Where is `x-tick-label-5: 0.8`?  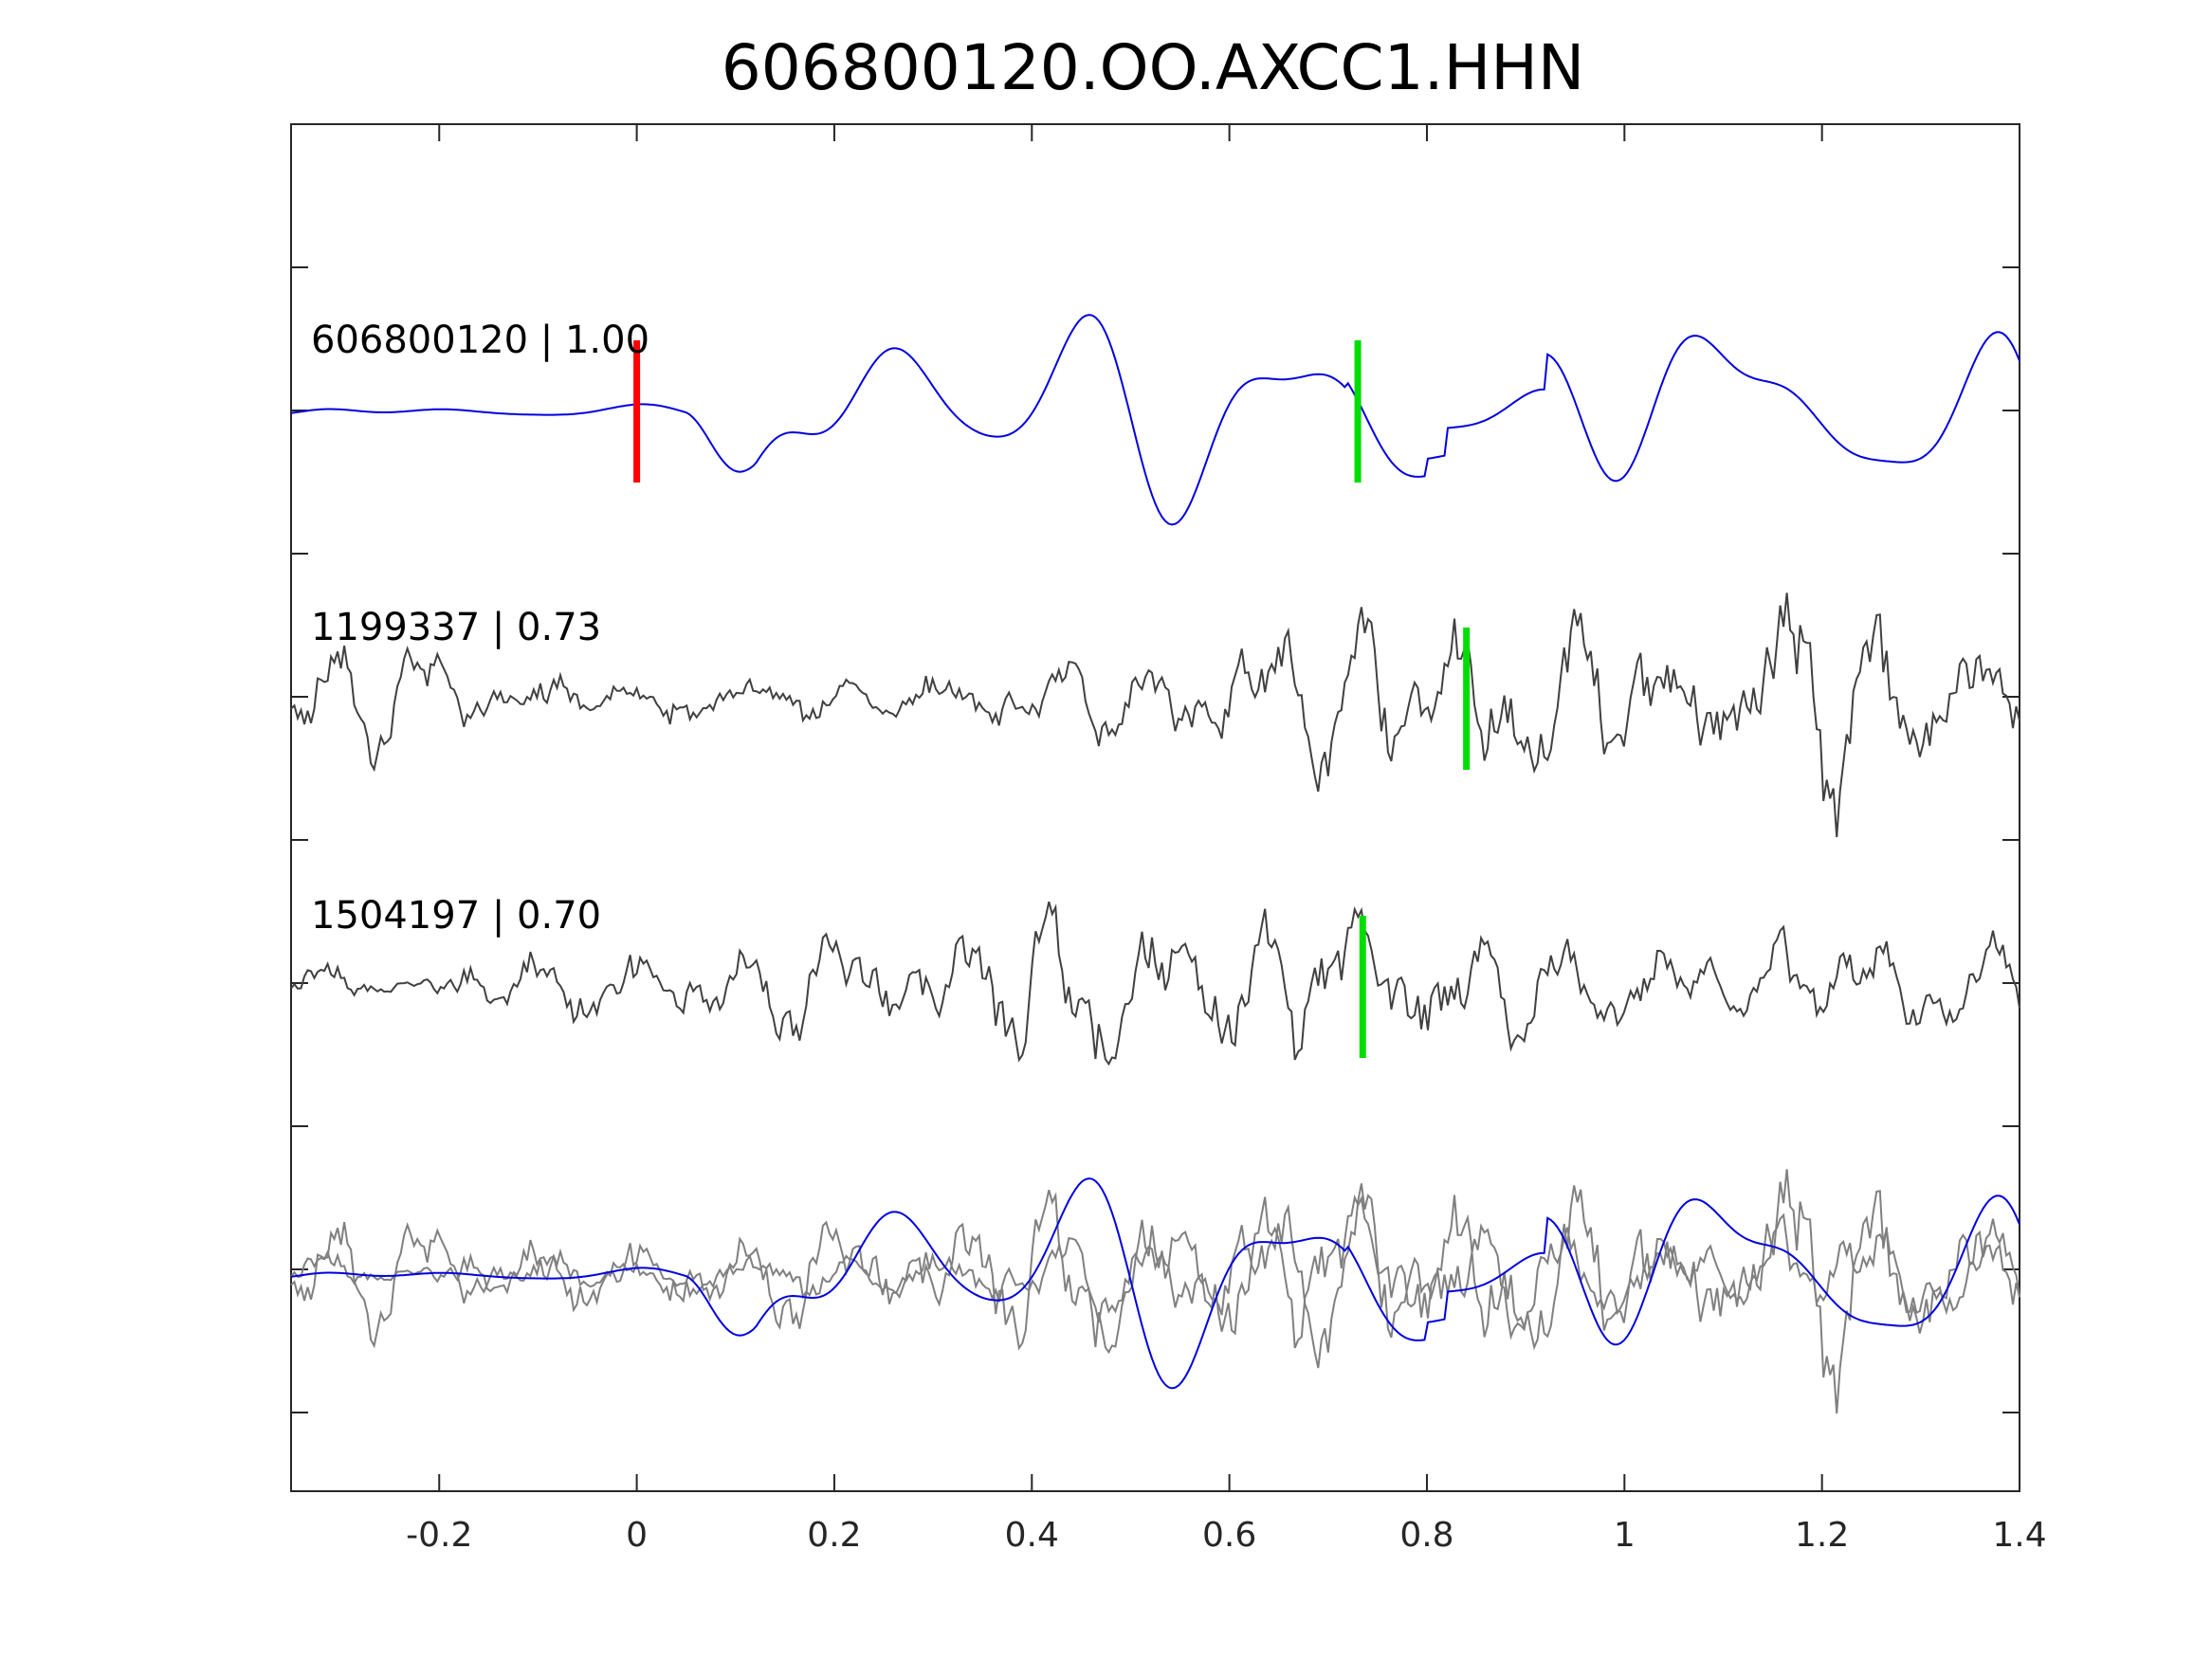
x-tick-label-5: 0.8 is located at coordinates (1426, 1535).